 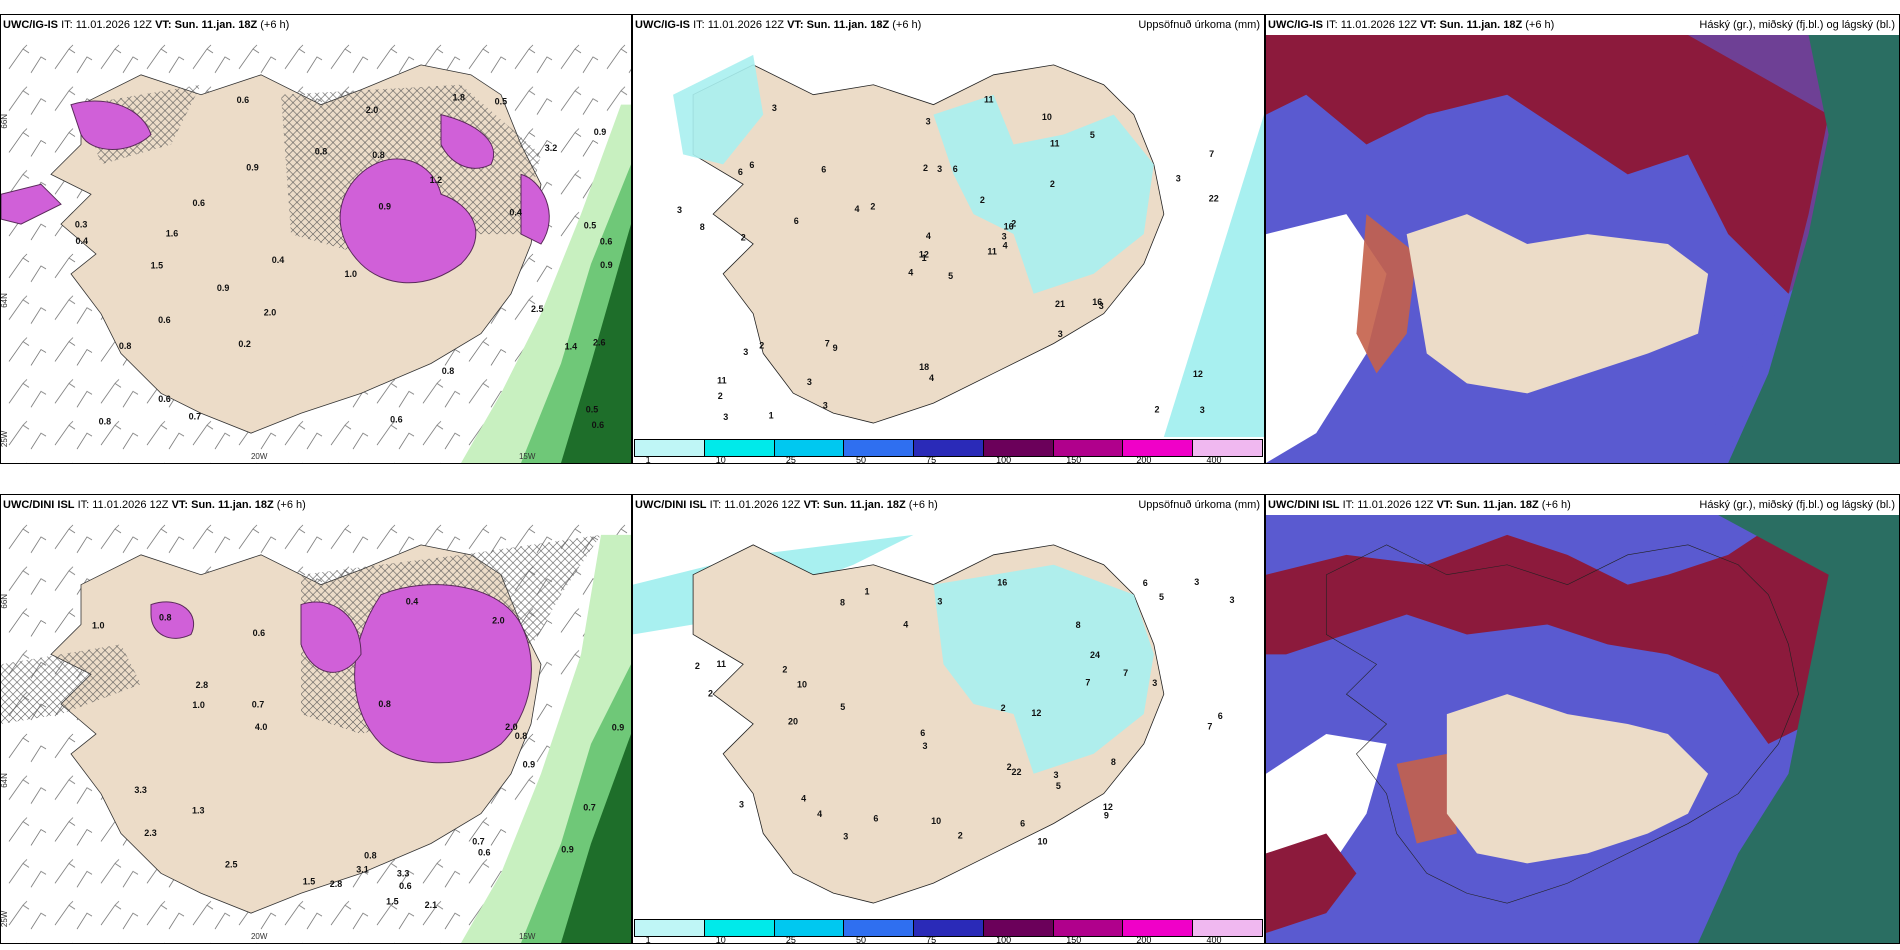 What do you see at coordinates (790, 939) in the screenshot?
I see `colorbar-label: 25` at bounding box center [790, 939].